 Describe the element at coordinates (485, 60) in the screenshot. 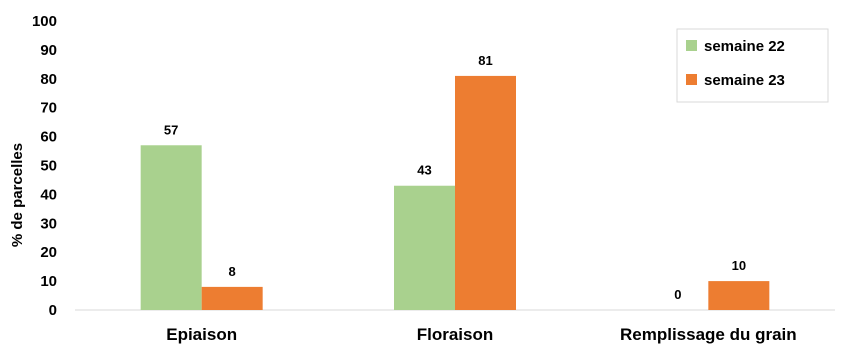

I see `data-label: 81` at that location.